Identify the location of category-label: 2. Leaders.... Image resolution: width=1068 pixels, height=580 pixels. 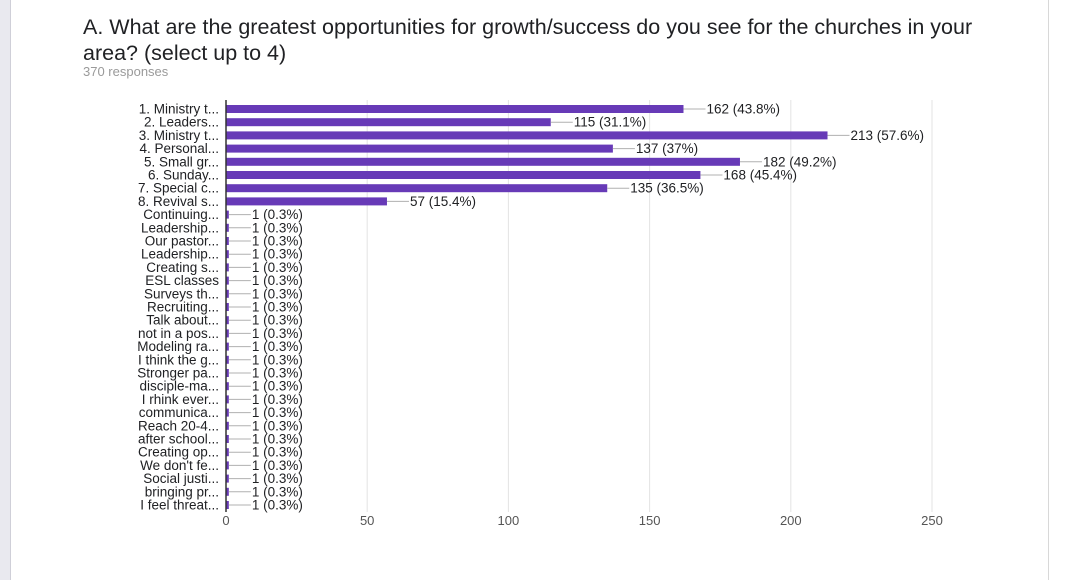
(181, 122).